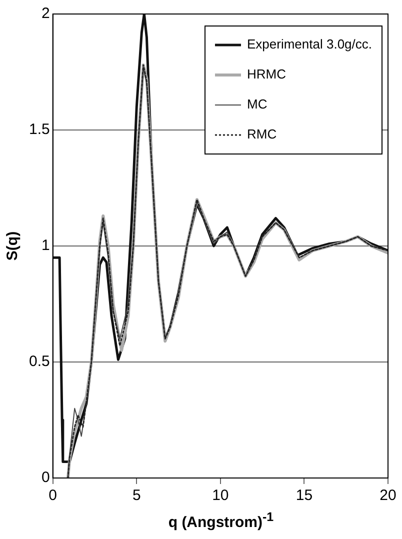 This screenshot has height=539, width=402. What do you see at coordinates (46, 245) in the screenshot?
I see `y-tick-label: 1` at bounding box center [46, 245].